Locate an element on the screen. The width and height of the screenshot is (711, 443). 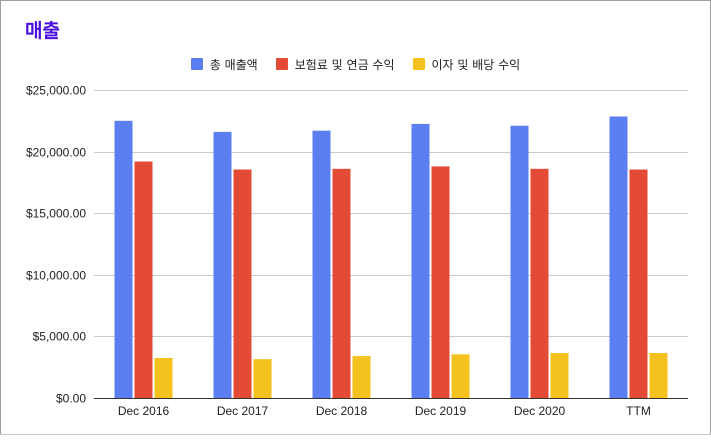
chart-legend: 총 매출액 보험료 및 연금 수익 이자 및 배당 수익 is located at coordinates (355, 64).